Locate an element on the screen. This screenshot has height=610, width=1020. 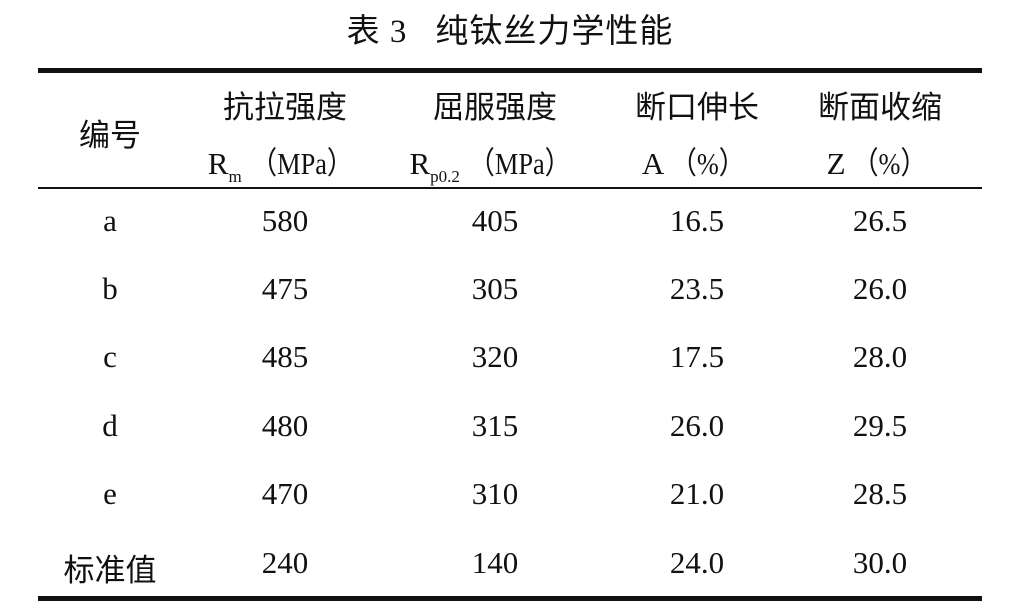
table-title: 表 3 纯钛丝力学性能 is located at coordinates (510, 28).